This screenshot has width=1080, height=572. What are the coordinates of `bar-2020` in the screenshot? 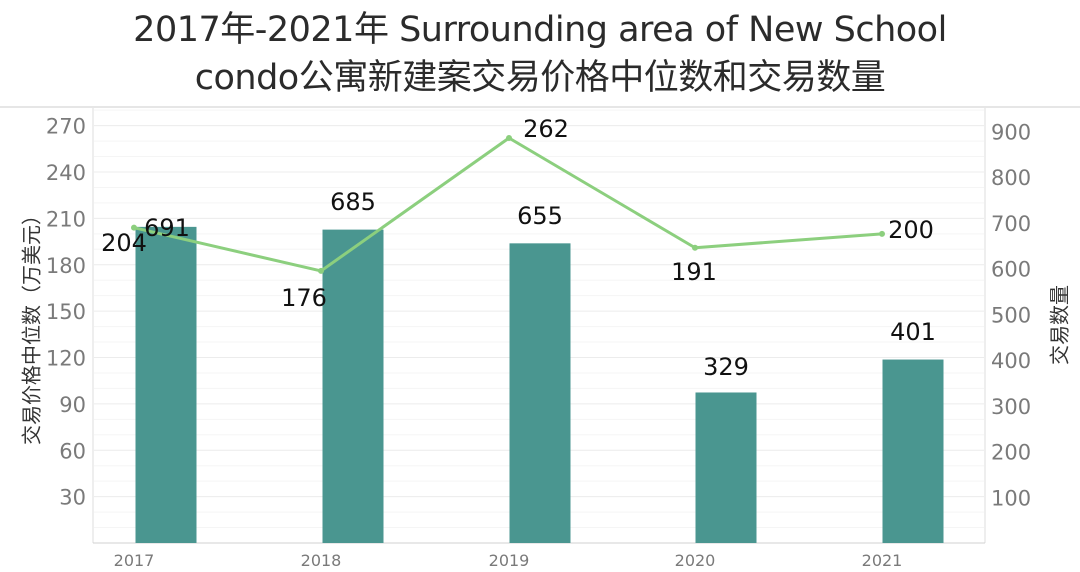 It's located at (726, 467).